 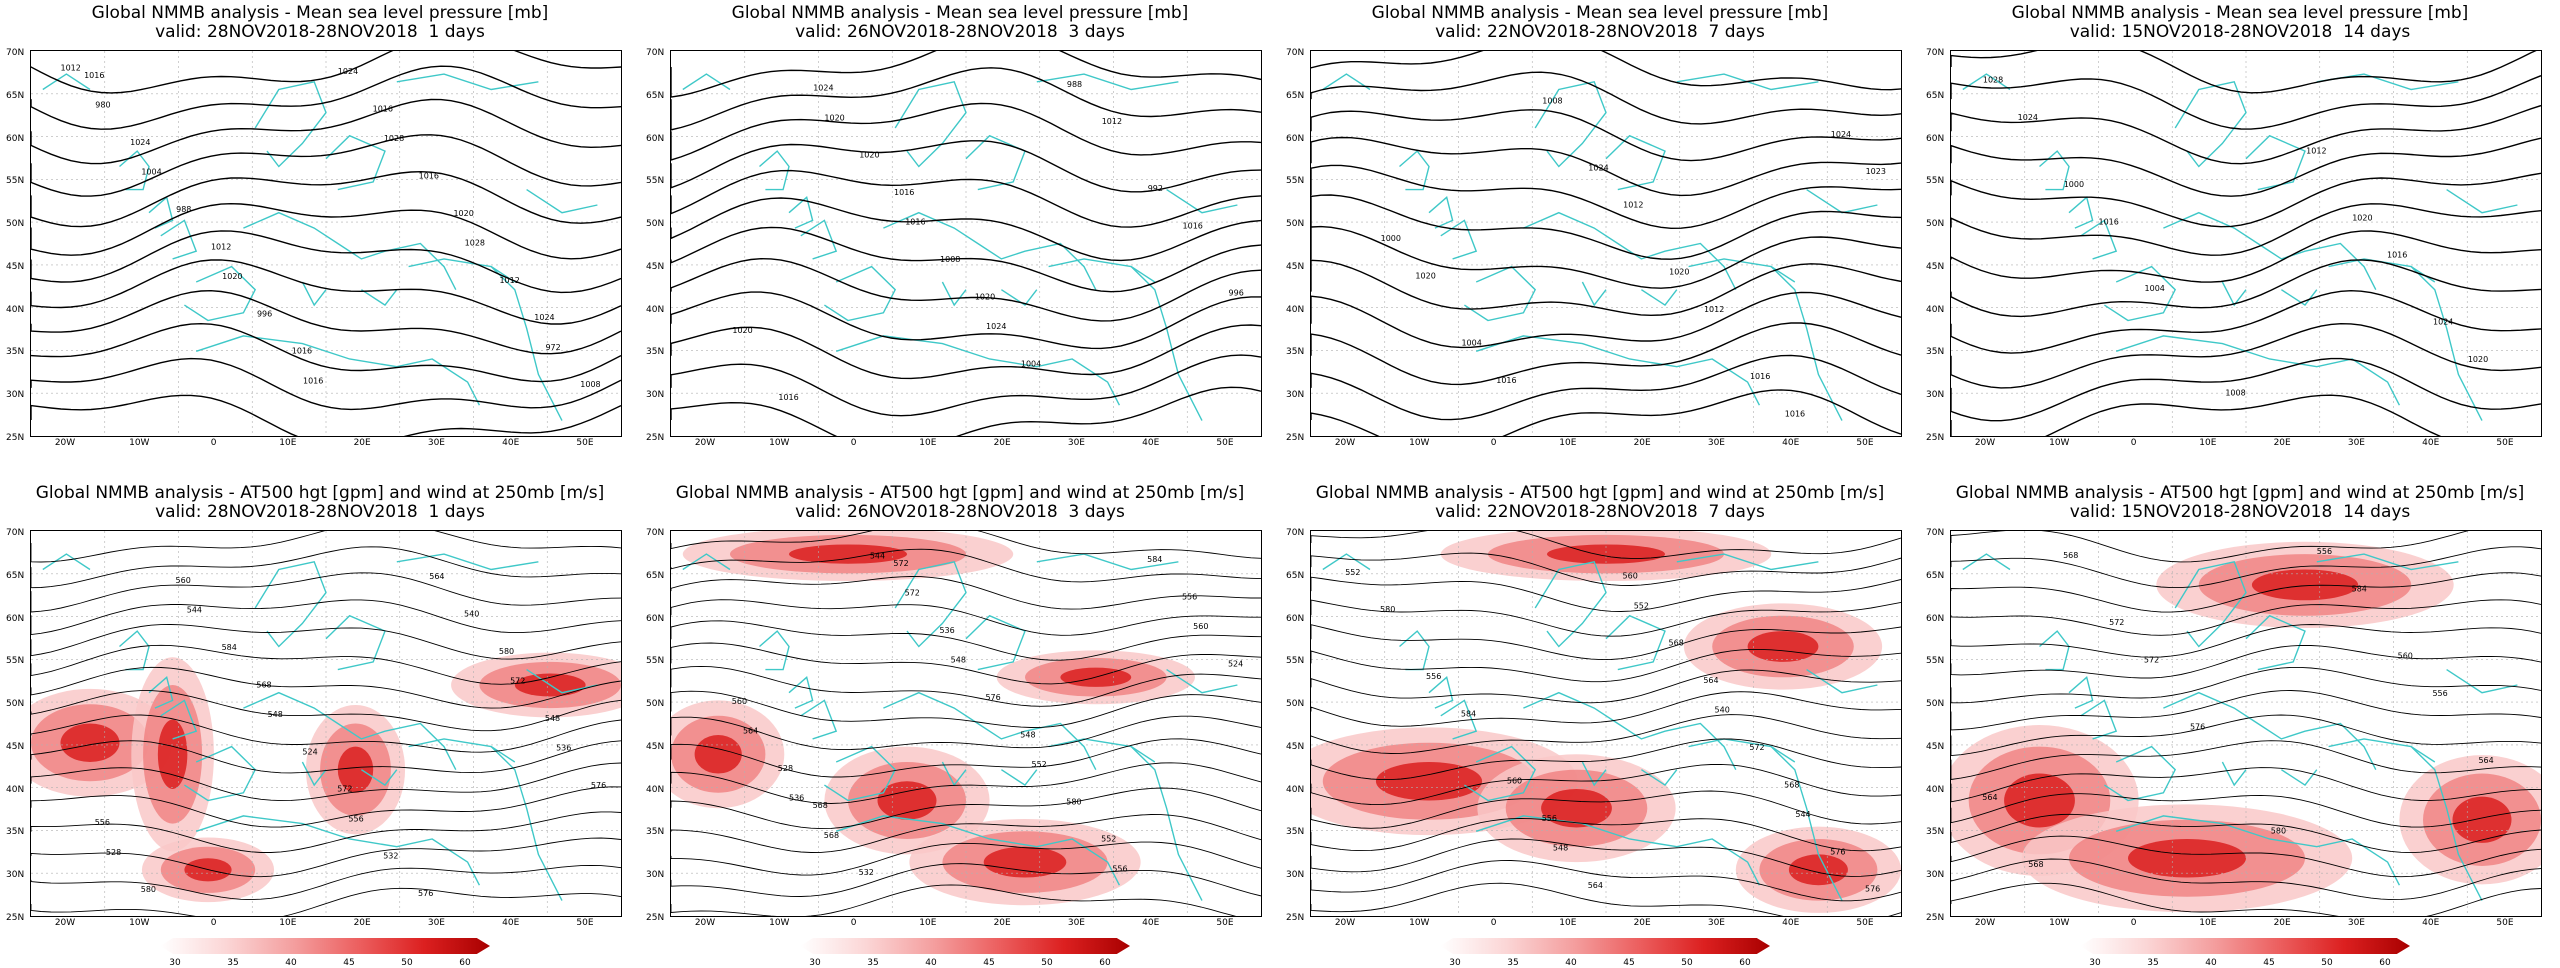 I want to click on contour-label: 1024, so click(x=348, y=71).